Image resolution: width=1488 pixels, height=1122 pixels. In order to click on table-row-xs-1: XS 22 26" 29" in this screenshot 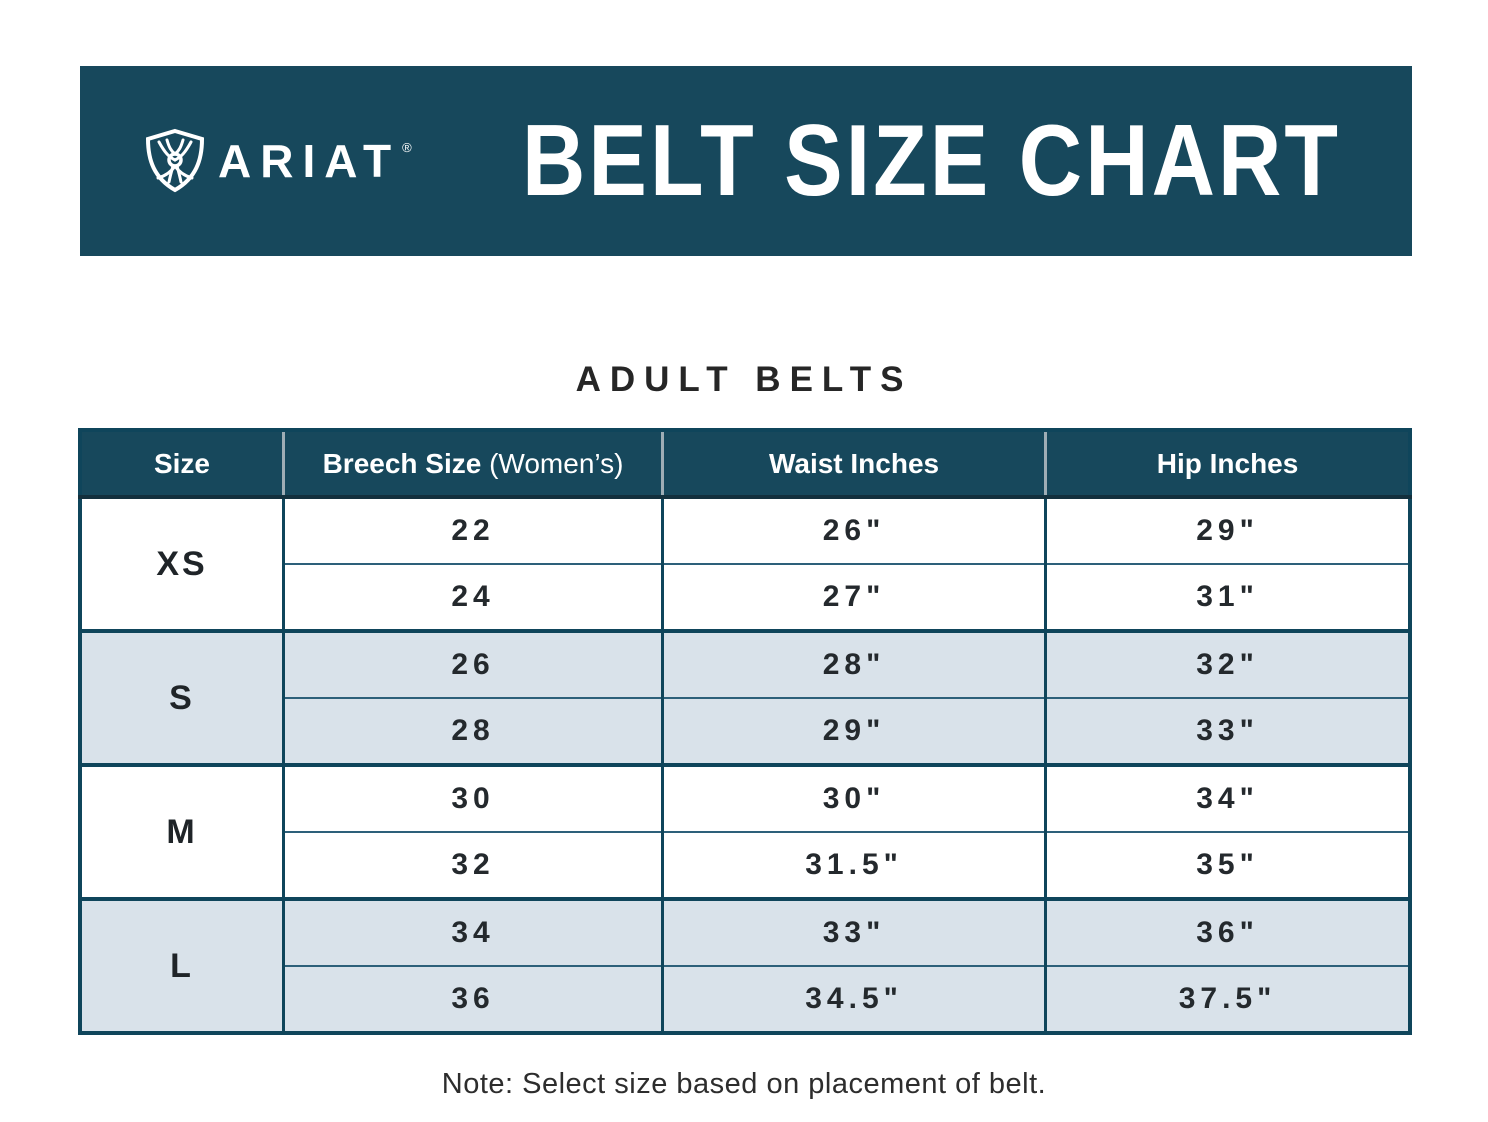, I will do `click(745, 563)`.